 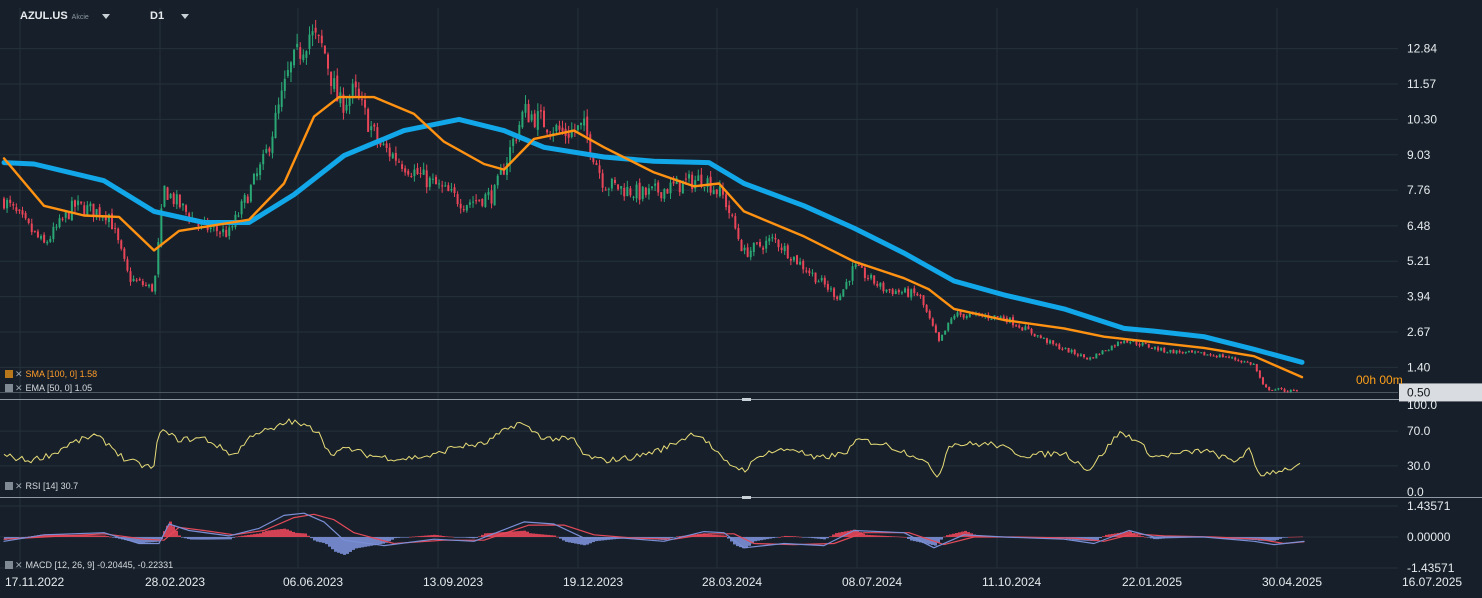 I want to click on x-tick-label: 06.06.2023, so click(x=313, y=582).